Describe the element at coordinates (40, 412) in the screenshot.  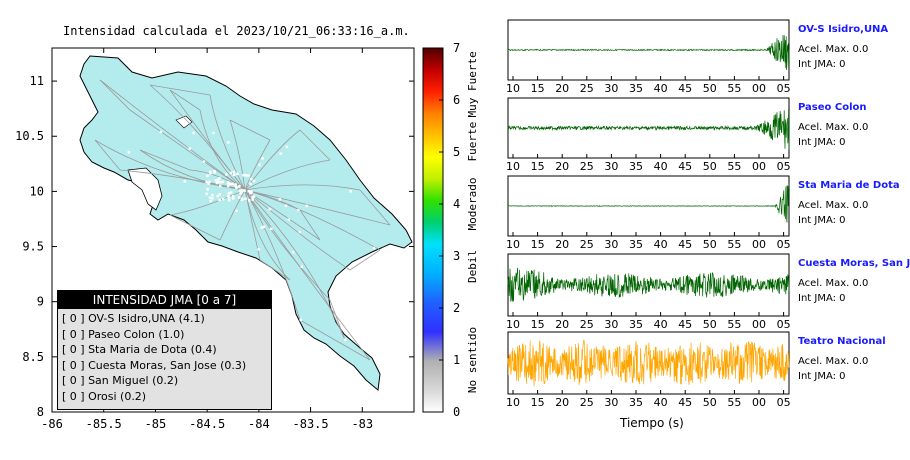
I see `map-y-tick-label: 8` at that location.